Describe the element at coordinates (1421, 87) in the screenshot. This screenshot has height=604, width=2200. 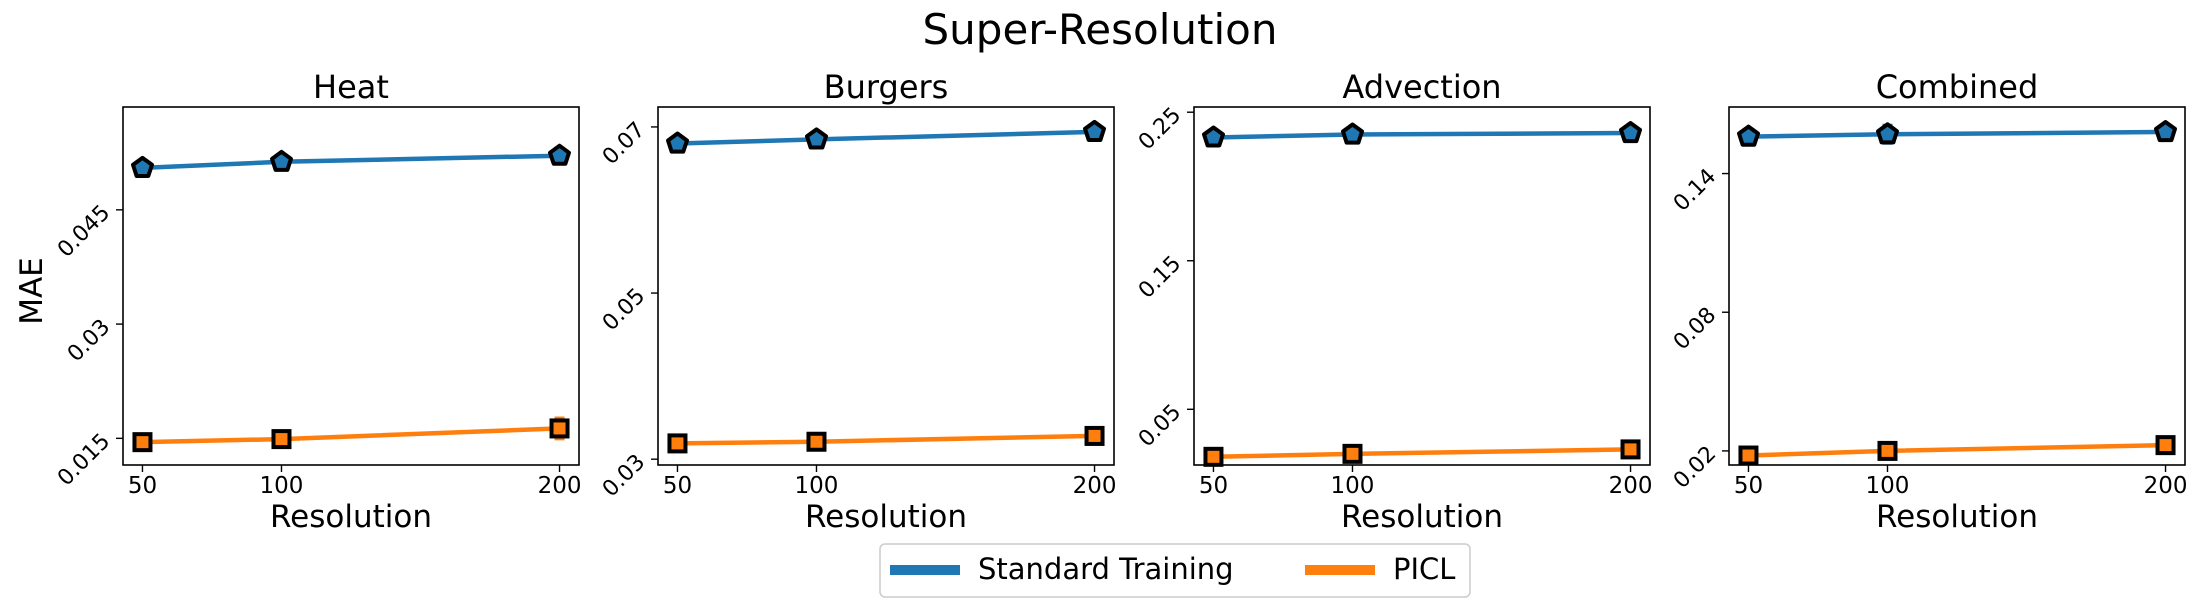
I see `subplot-title: Advection` at that location.